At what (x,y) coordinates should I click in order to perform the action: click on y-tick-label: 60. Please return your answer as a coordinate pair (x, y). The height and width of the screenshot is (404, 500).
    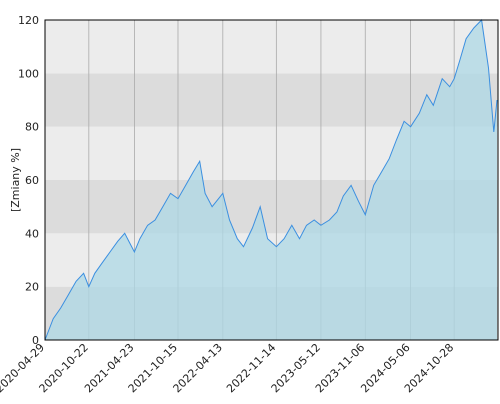
    Looking at the image, I should click on (32, 180).